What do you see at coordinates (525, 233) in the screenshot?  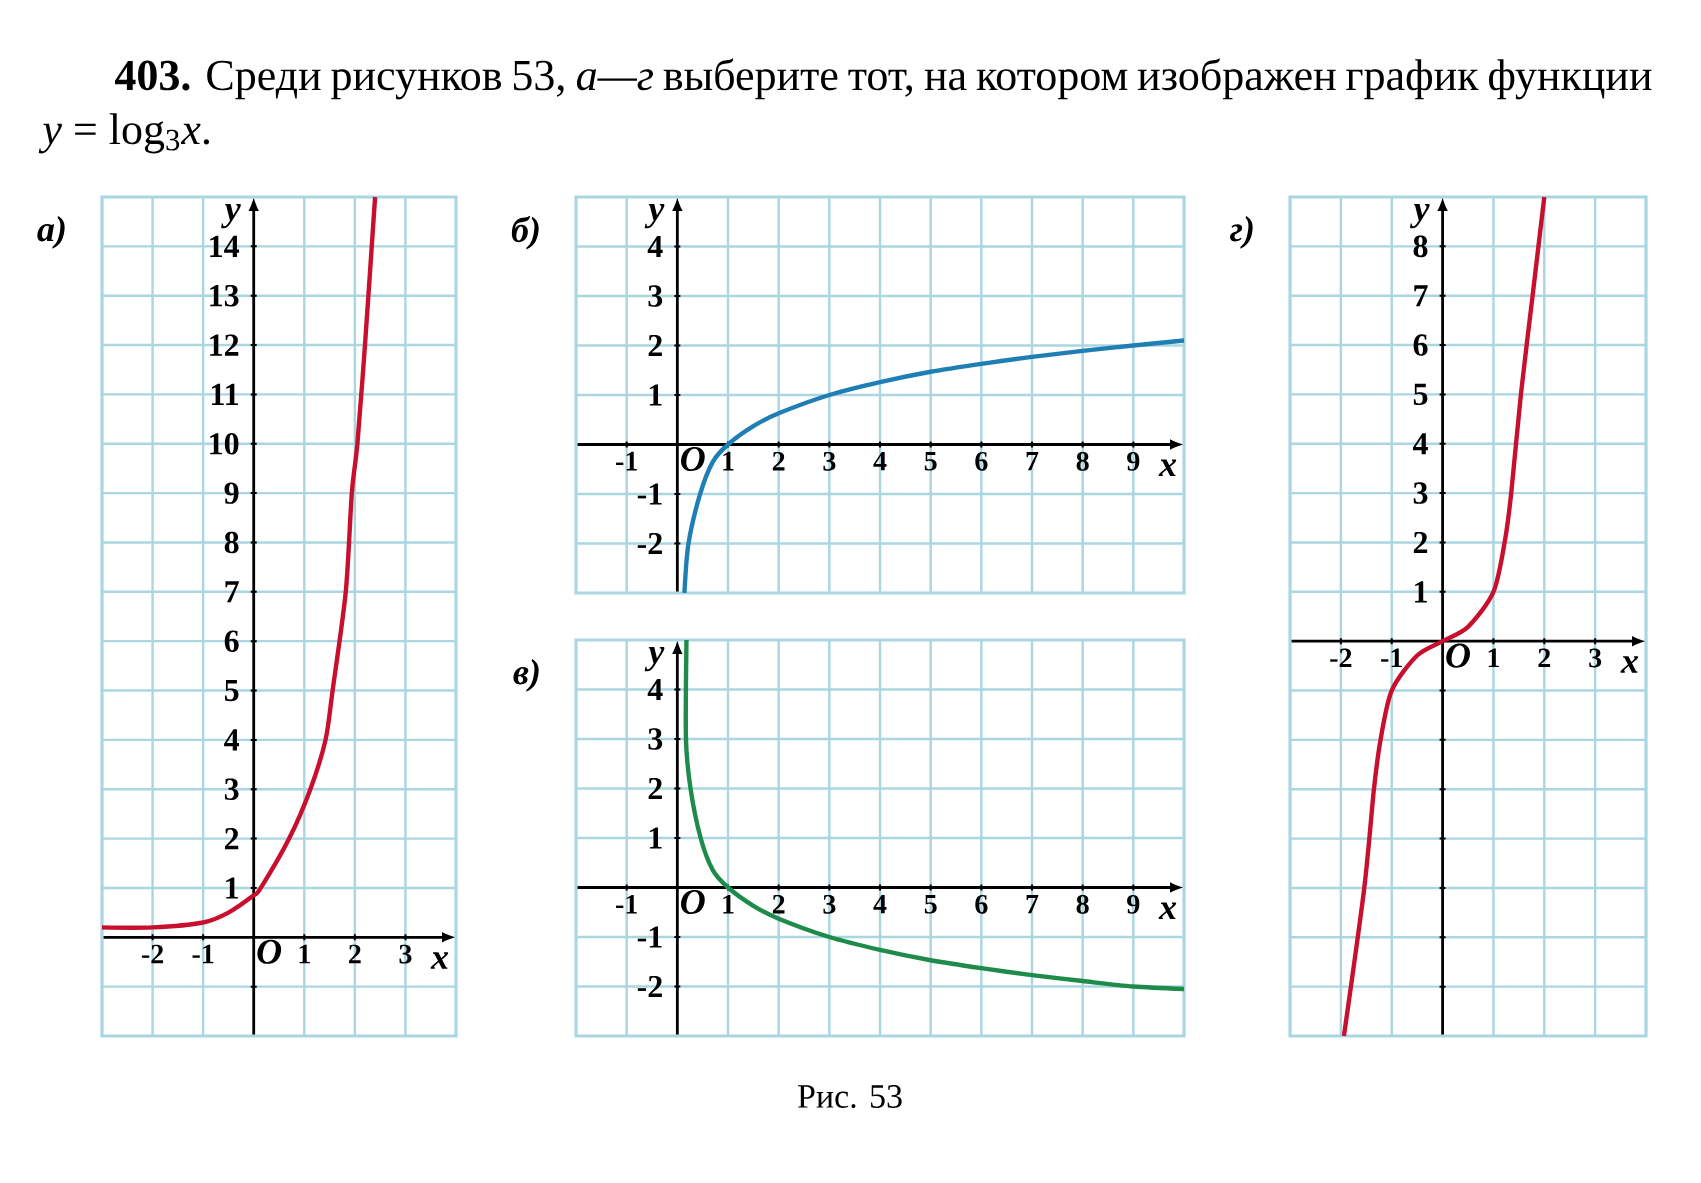 I see `chart-title: б)` at bounding box center [525, 233].